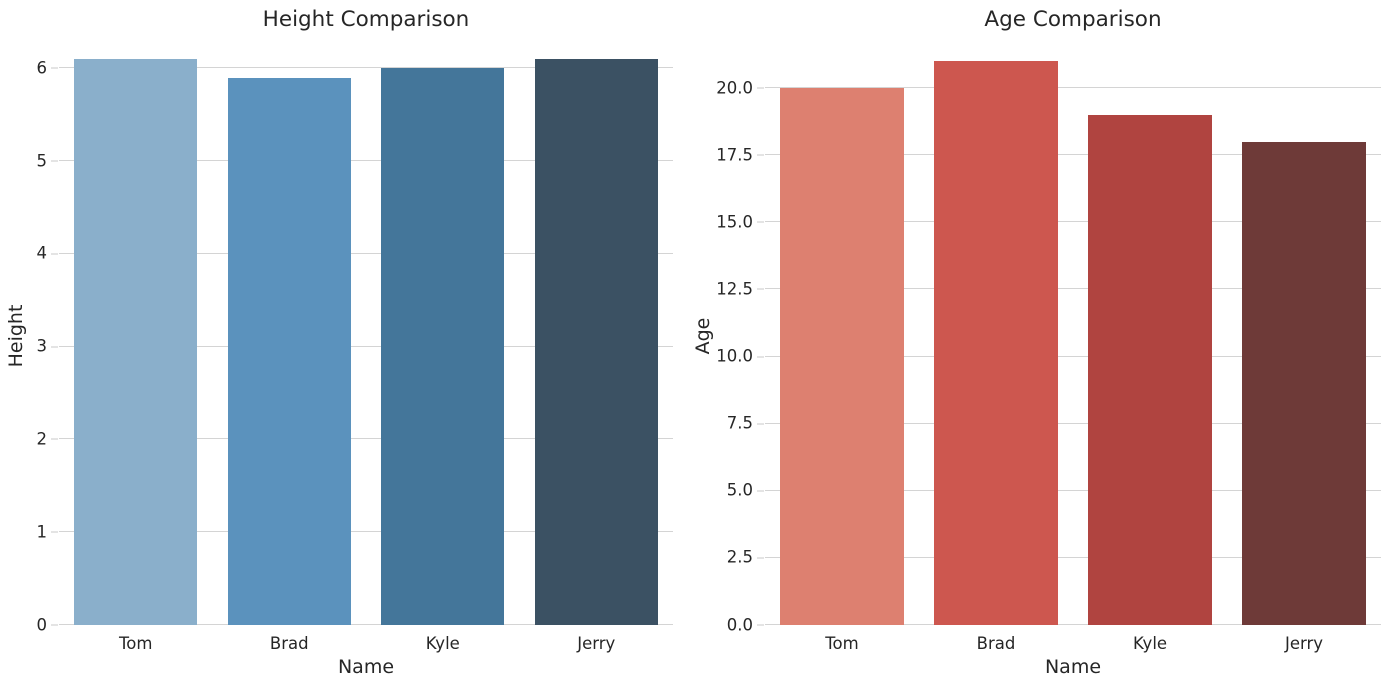  What do you see at coordinates (739, 490) in the screenshot?
I see `y-tick-label: 5.0` at bounding box center [739, 490].